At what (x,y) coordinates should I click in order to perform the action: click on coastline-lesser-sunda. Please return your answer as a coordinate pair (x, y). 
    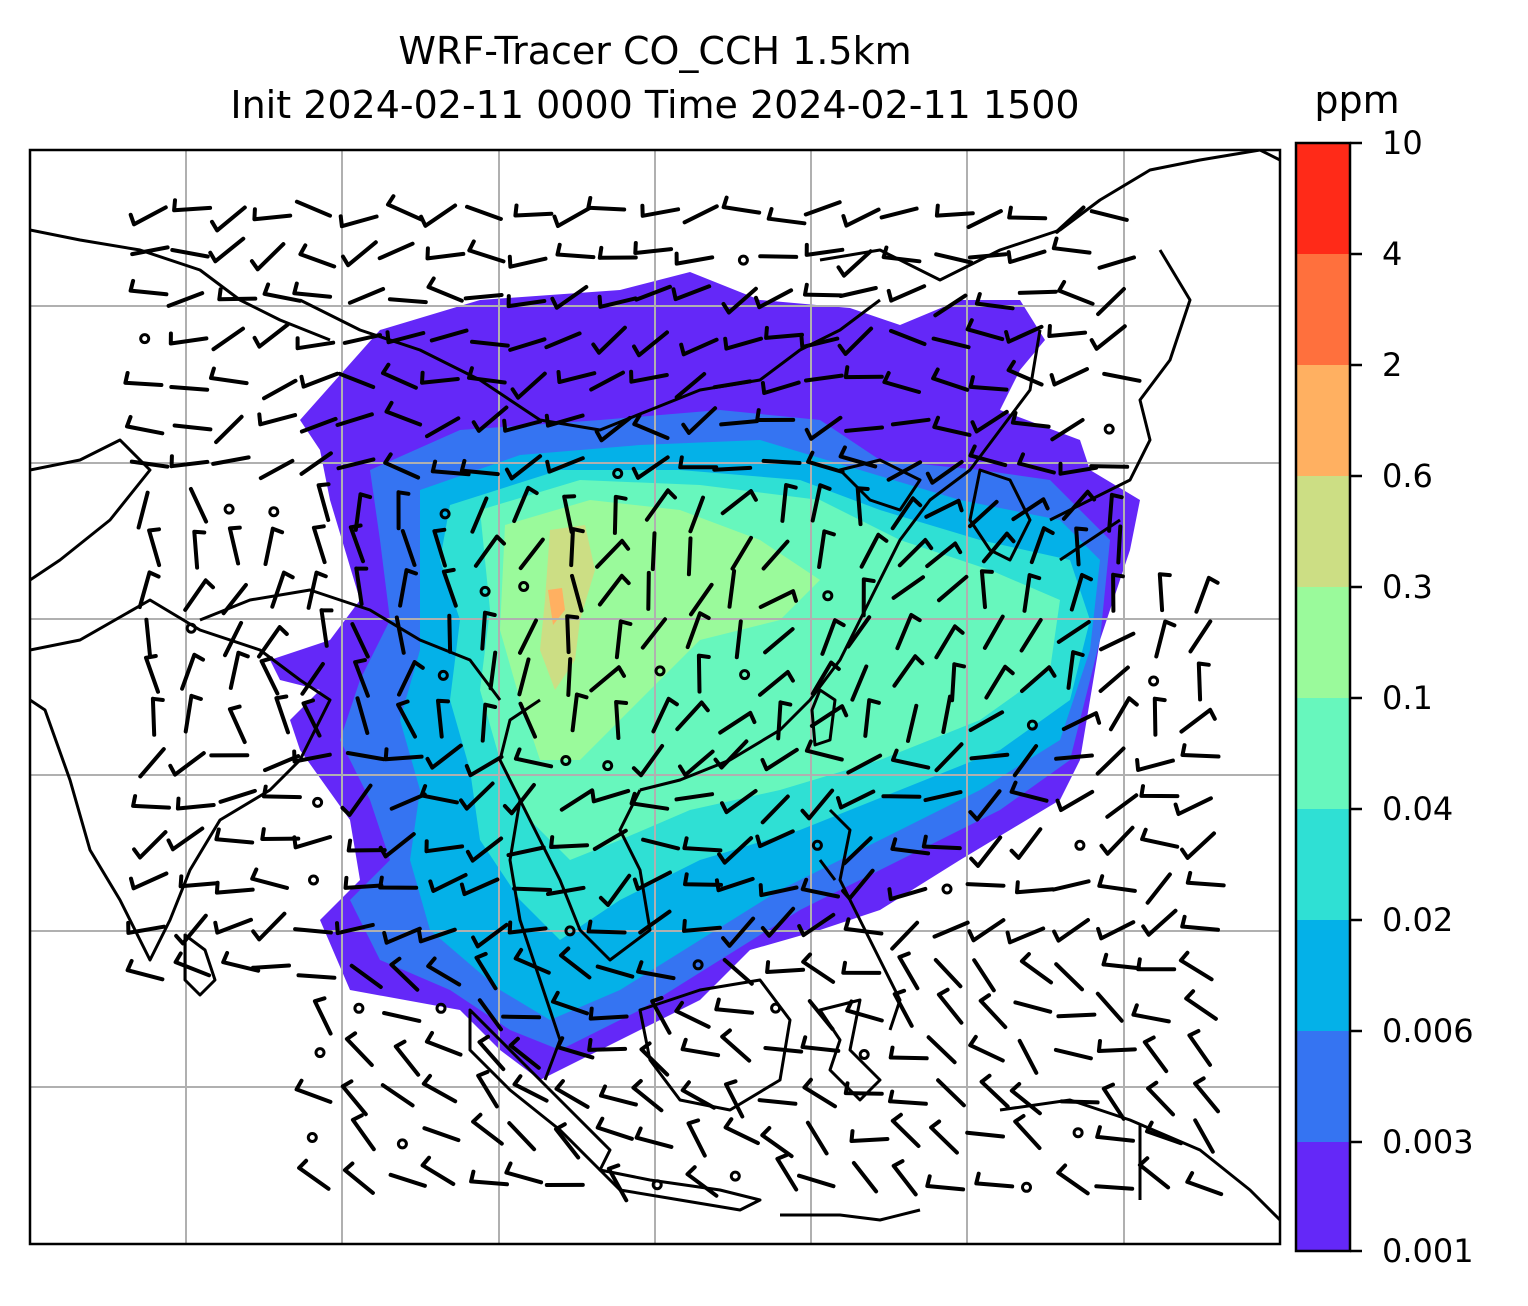
    Looking at the image, I should click on (850, 1215).